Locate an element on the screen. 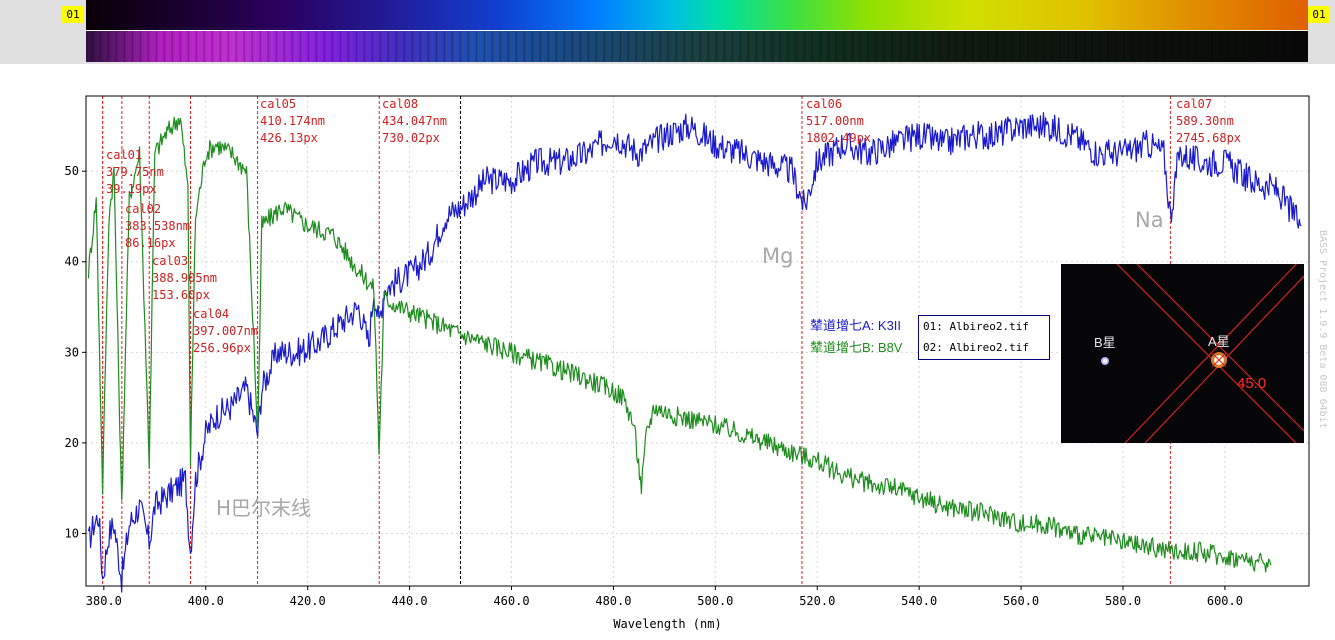 This screenshot has height=640, width=1335. x-tick-label: 540.0 is located at coordinates (919, 601).